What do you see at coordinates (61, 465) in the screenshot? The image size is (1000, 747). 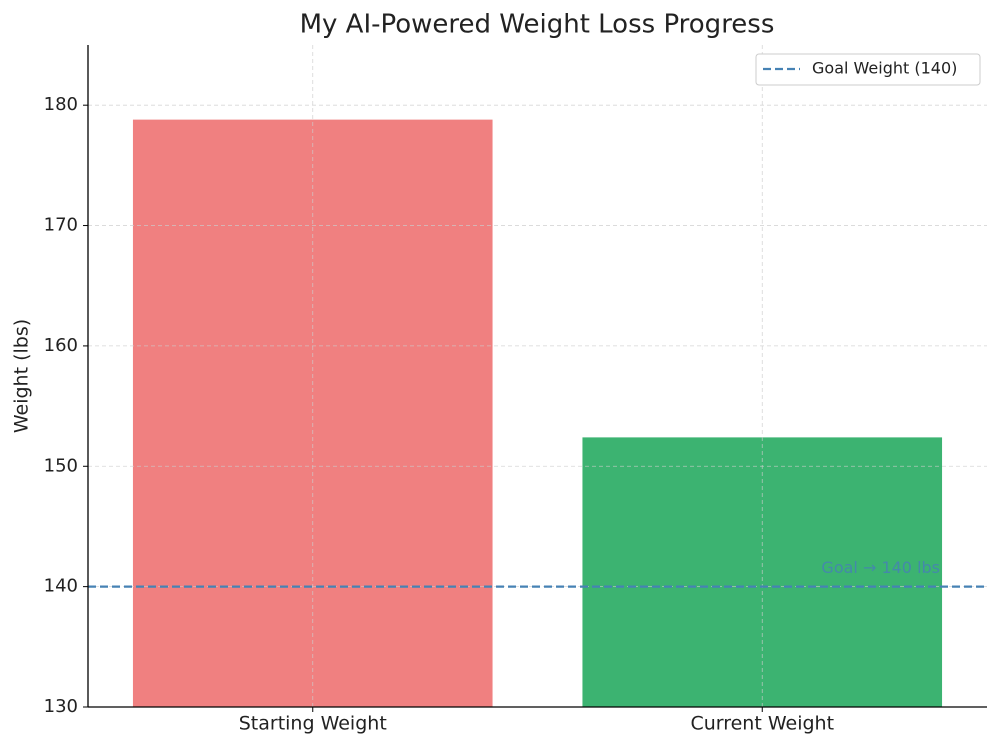 I see `y-tick-label: 150` at bounding box center [61, 465].